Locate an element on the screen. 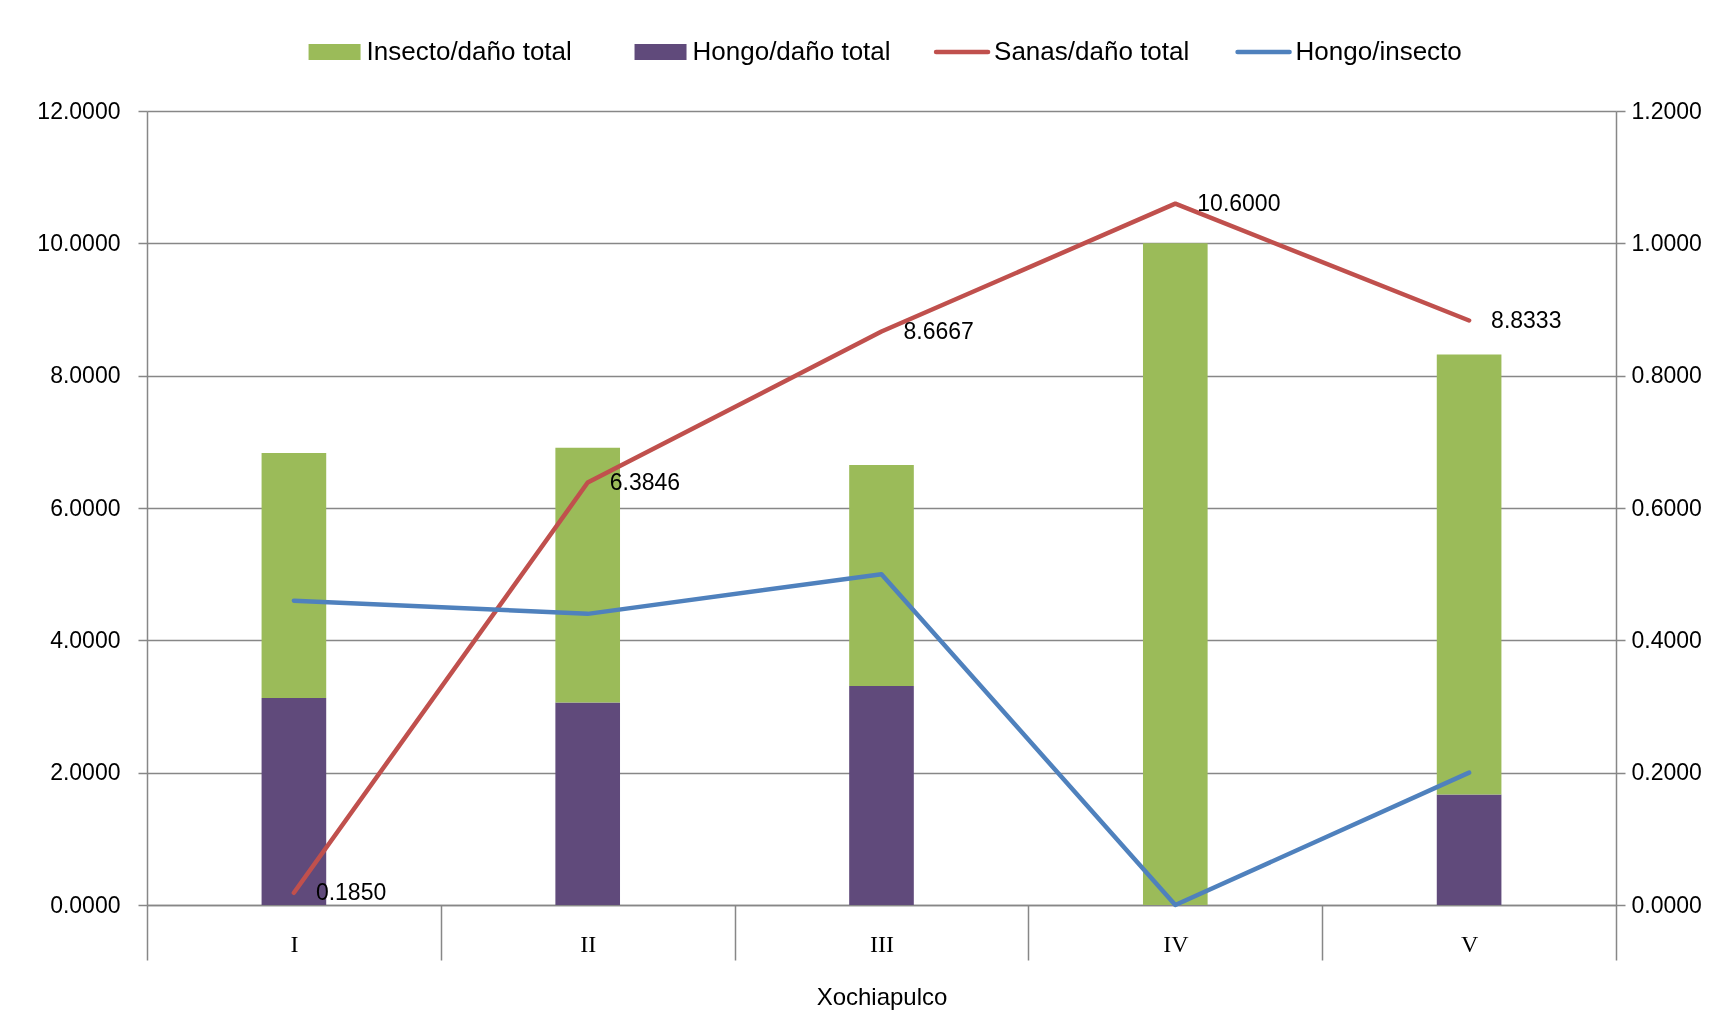  y2-tick-label: 1.2000 is located at coordinates (1666, 110).